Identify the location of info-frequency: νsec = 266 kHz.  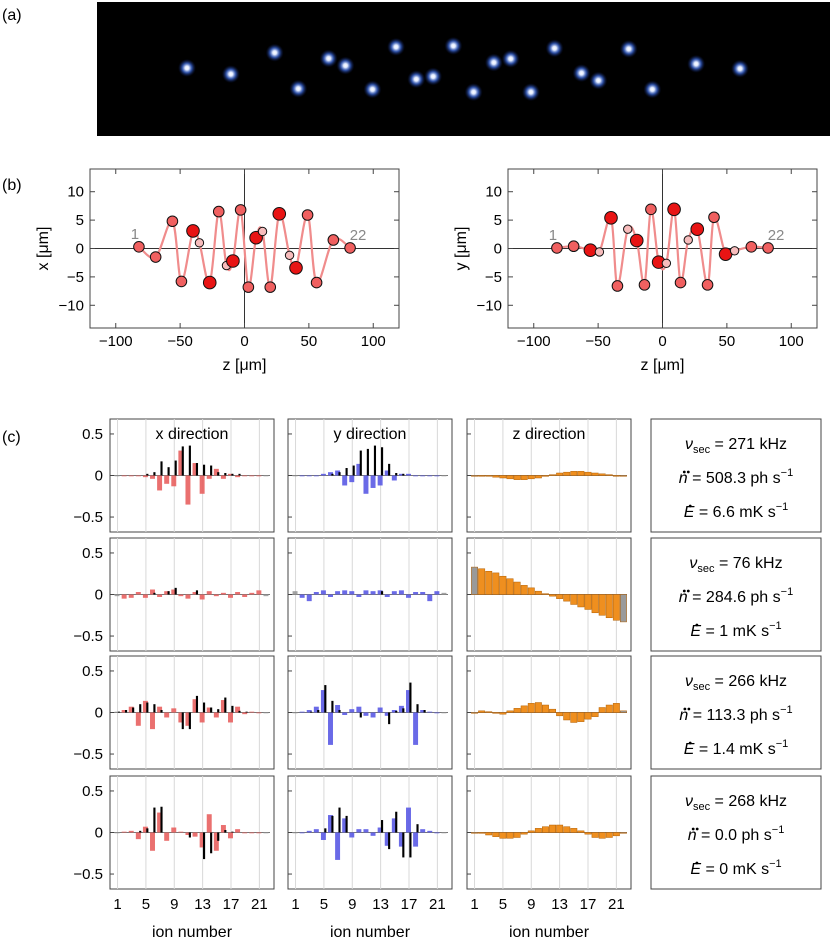
(736, 683).